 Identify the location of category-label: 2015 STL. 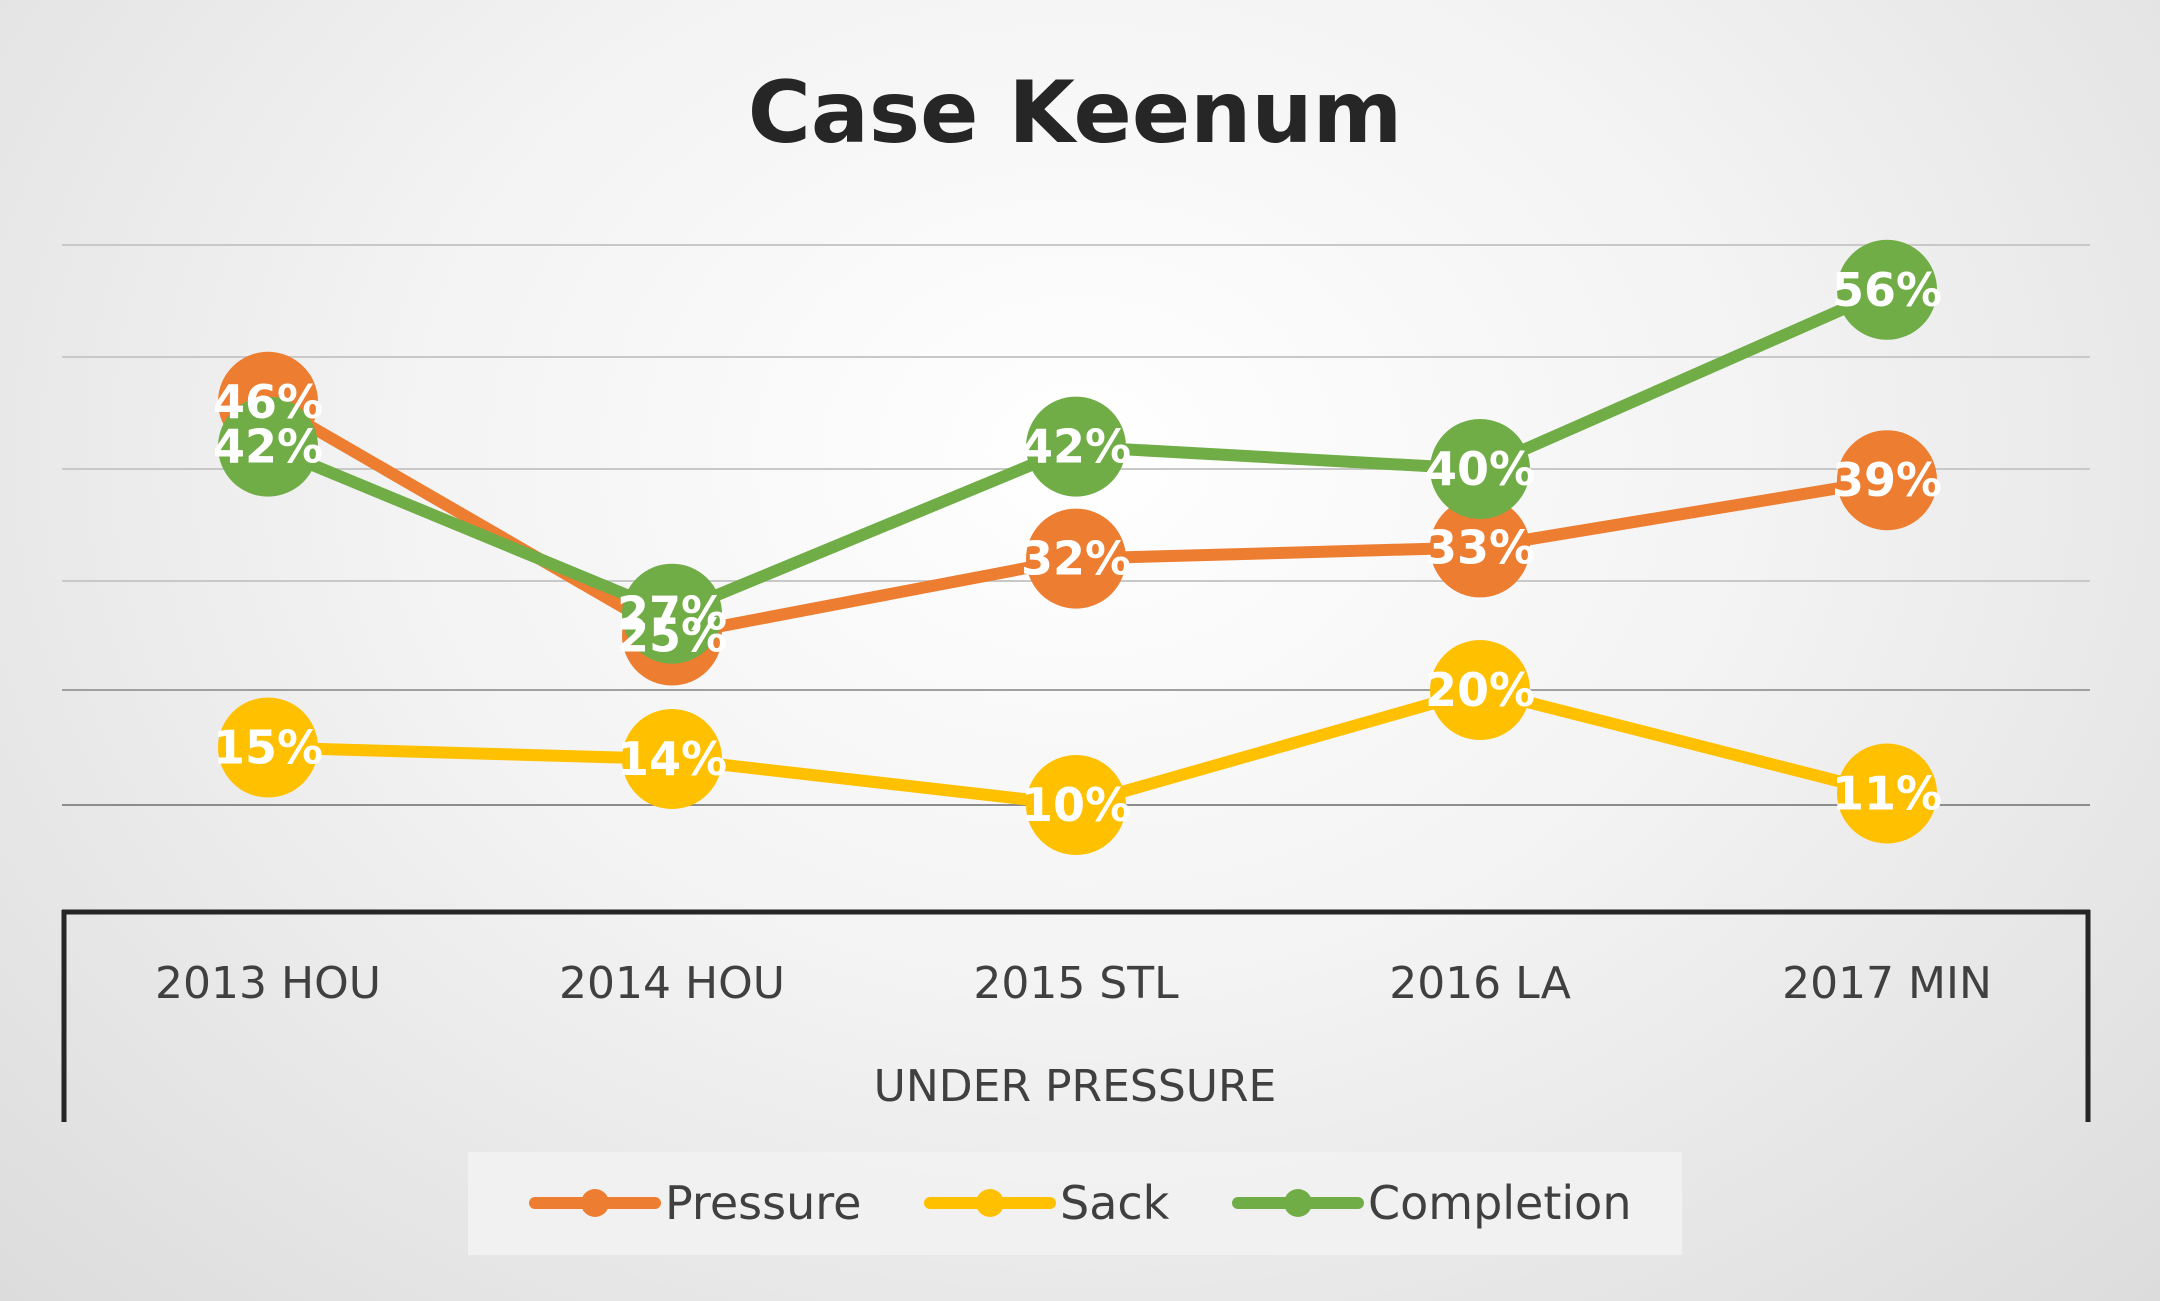
(1076, 983).